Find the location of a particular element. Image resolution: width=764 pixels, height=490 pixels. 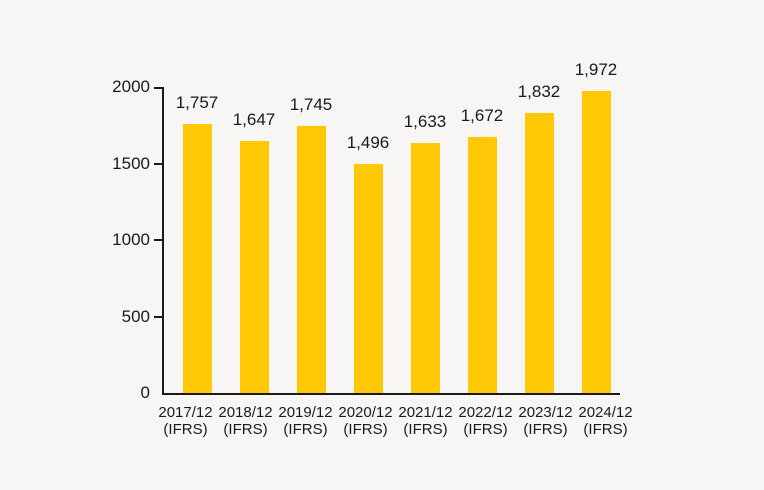

bar-value-label: 1,633 is located at coordinates (425, 122).